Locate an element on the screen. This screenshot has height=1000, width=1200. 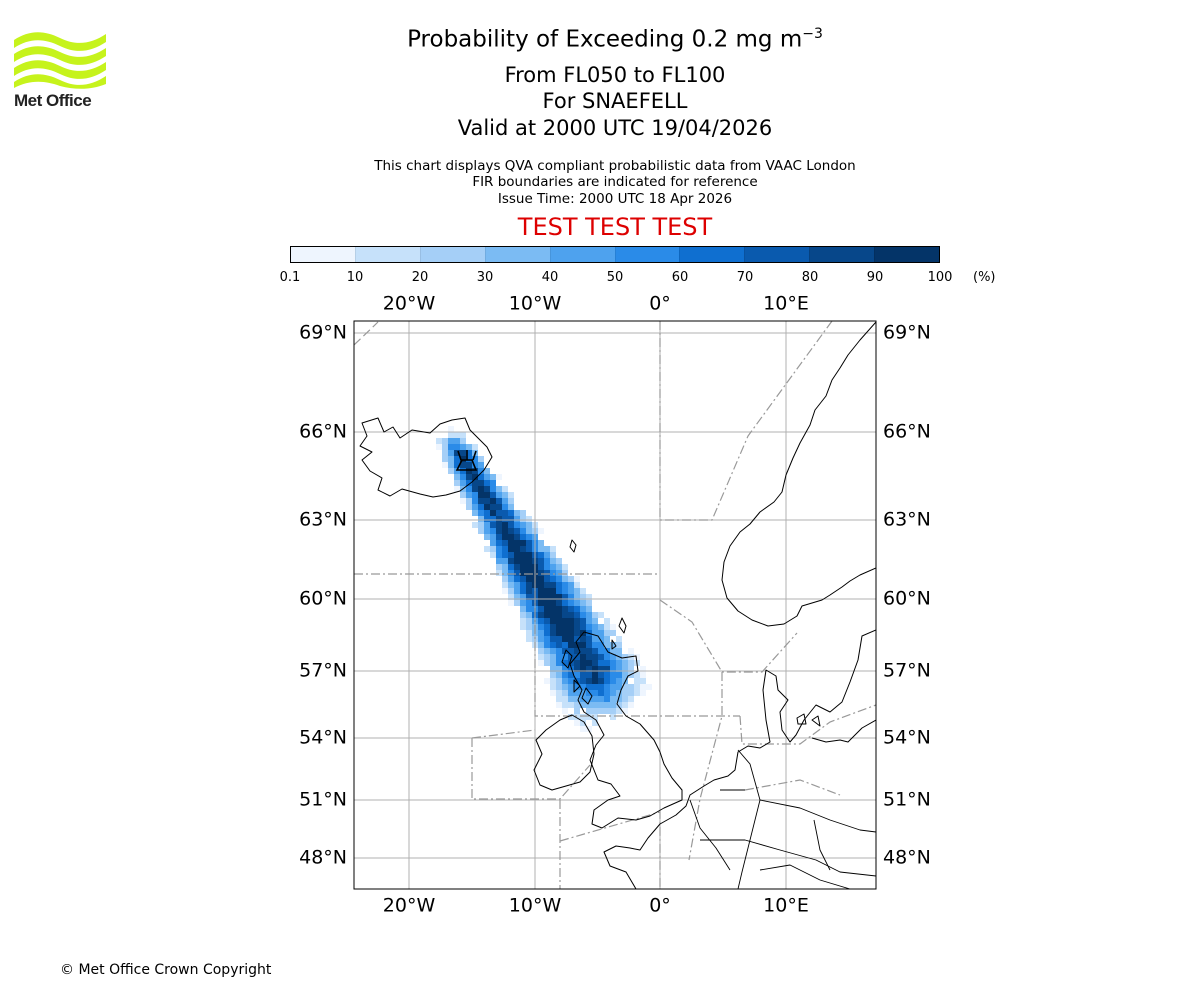
lat-label-right: 60°N is located at coordinates (907, 599).